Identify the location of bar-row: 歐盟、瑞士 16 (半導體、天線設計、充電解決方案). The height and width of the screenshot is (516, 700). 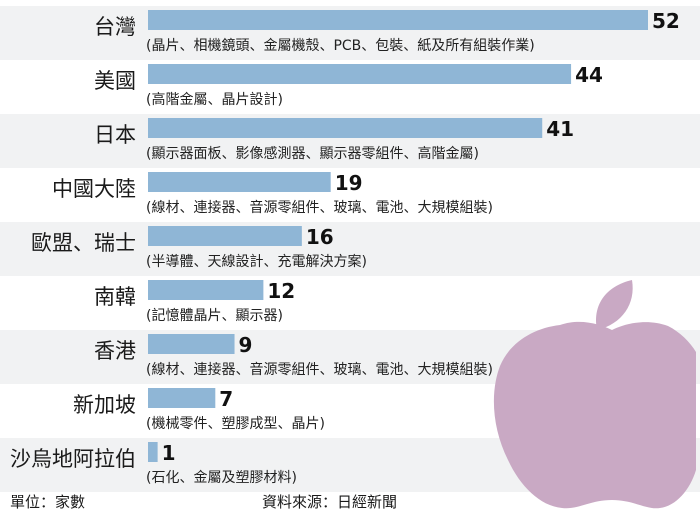
(199, 247).